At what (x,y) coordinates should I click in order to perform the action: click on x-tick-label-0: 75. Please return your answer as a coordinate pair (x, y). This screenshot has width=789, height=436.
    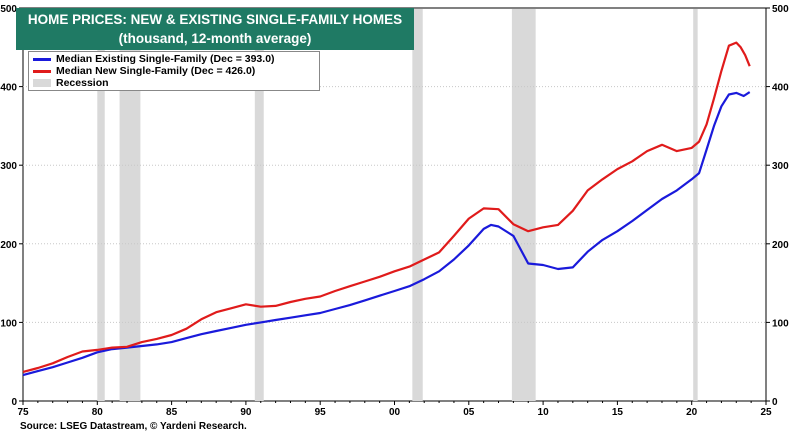
    Looking at the image, I should click on (23, 412).